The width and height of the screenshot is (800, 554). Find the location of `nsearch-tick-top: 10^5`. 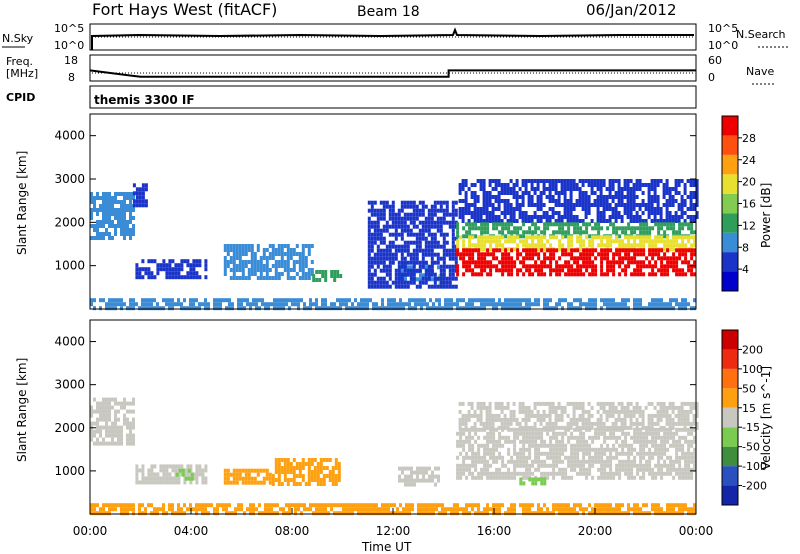

nsearch-tick-top: 10^5 is located at coordinates (723, 28).